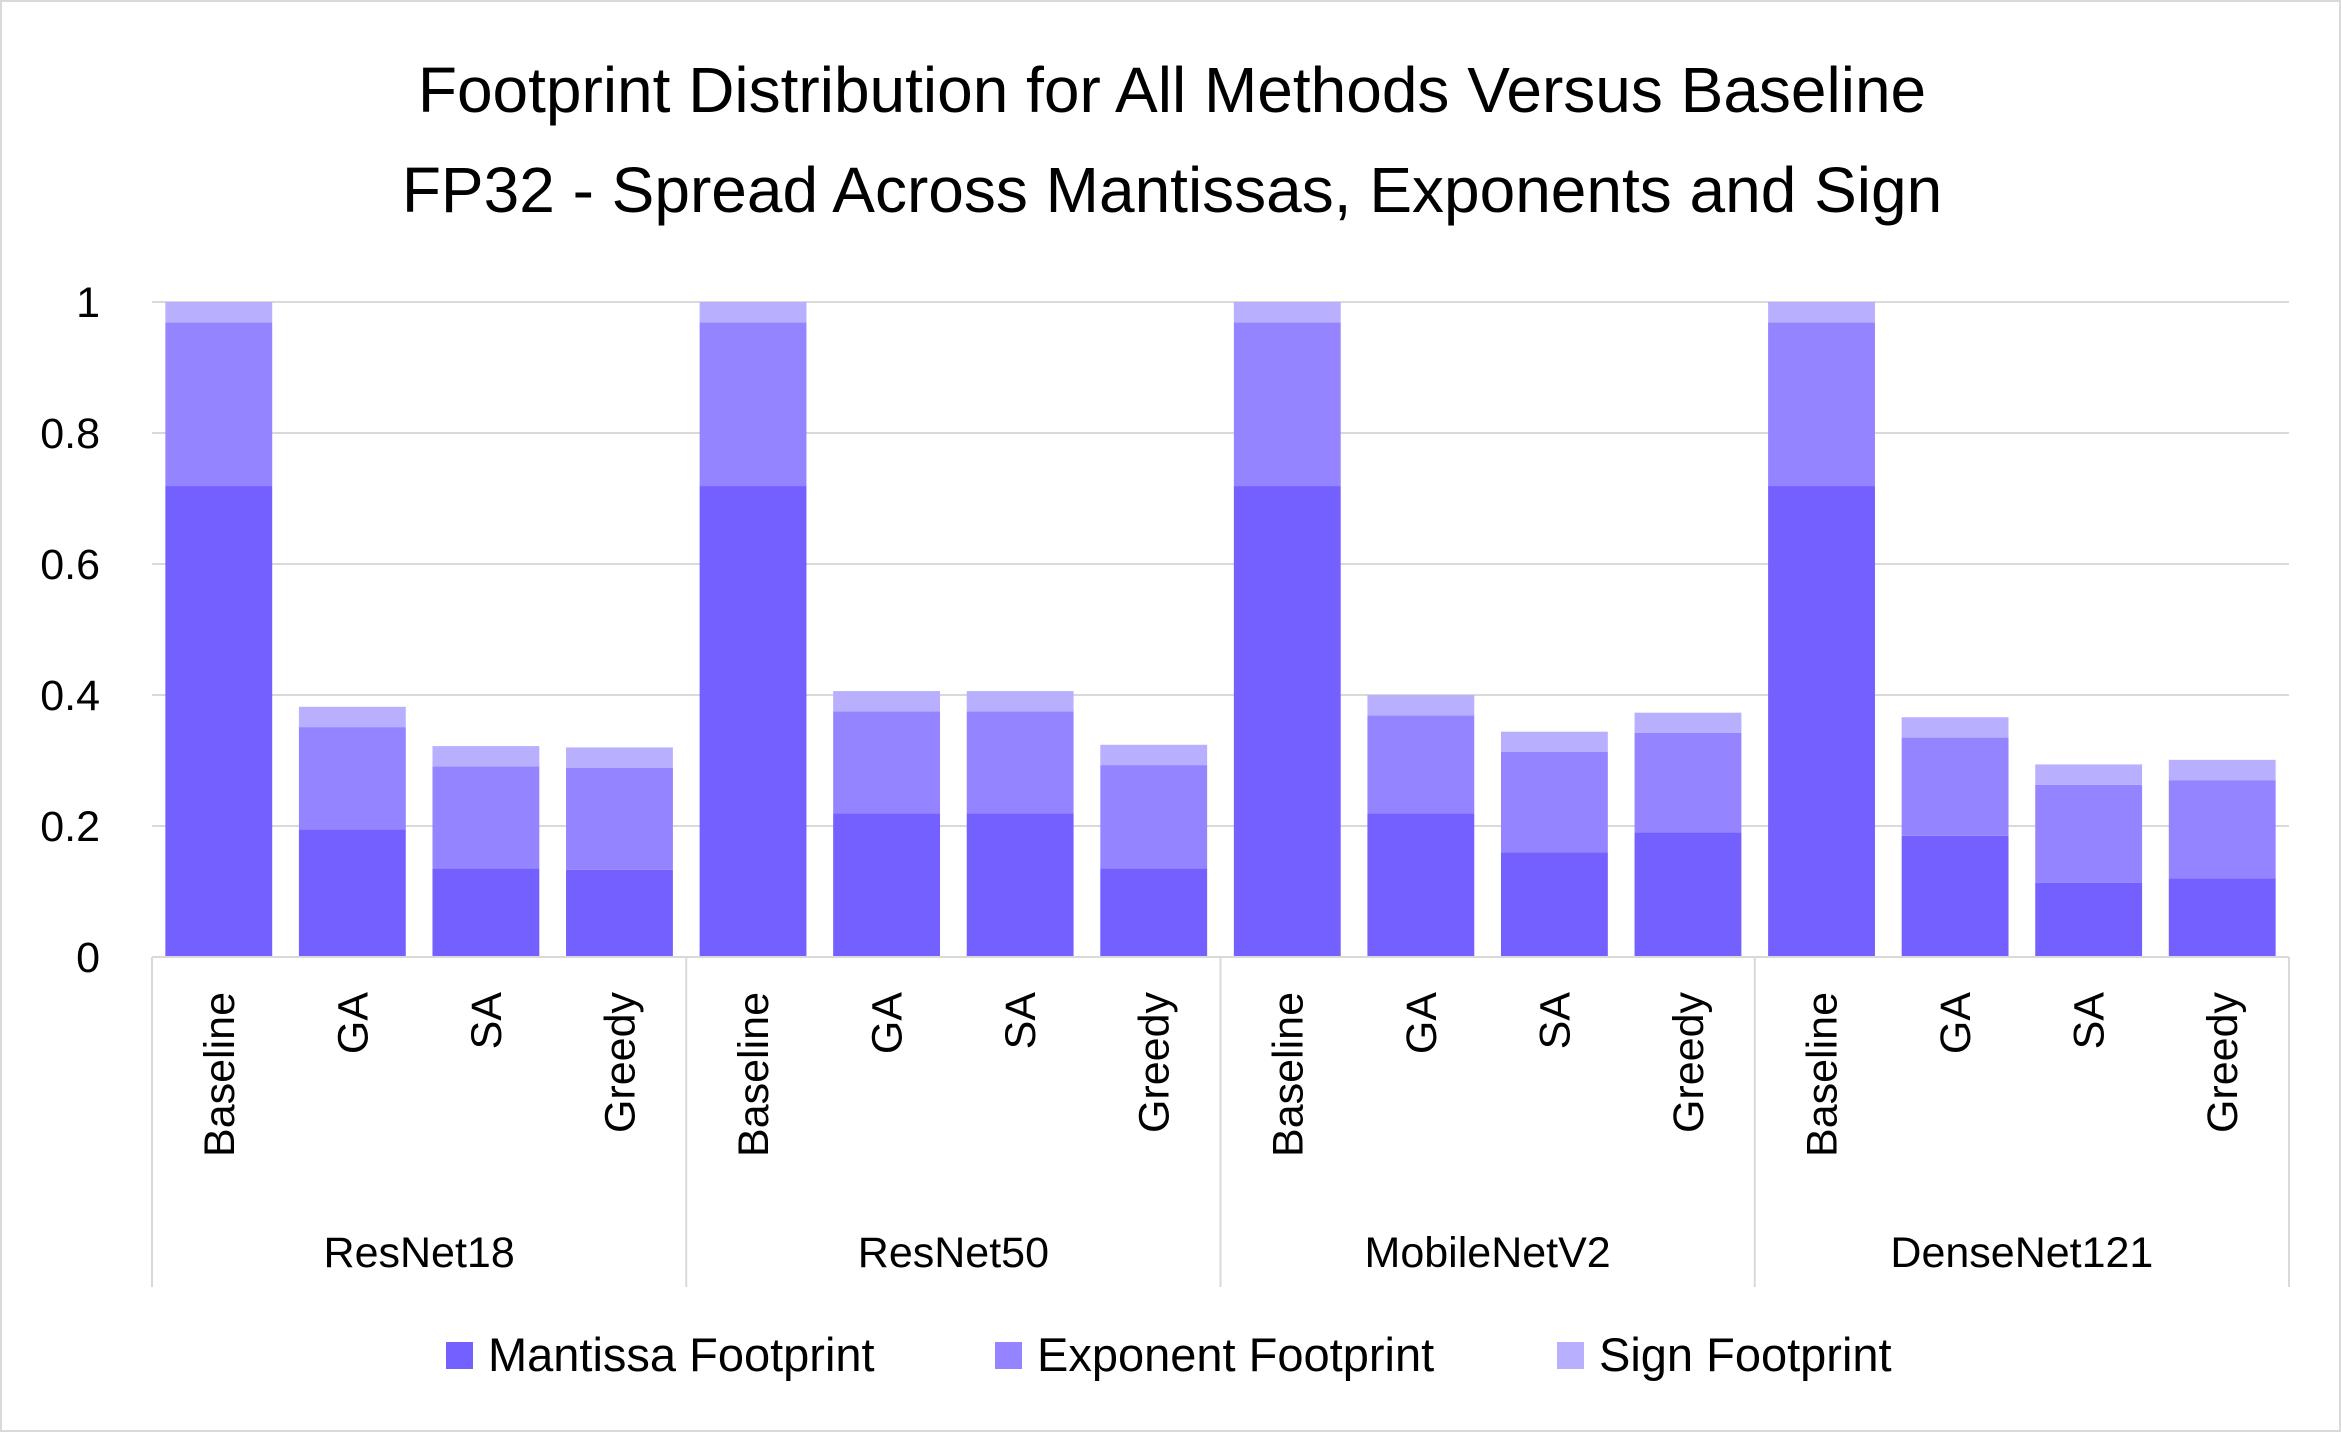 The image size is (2341, 1432). What do you see at coordinates (70, 630) in the screenshot?
I see `y-axis-ticks: 0 0.2 0.4 0.6 0.8 1` at bounding box center [70, 630].